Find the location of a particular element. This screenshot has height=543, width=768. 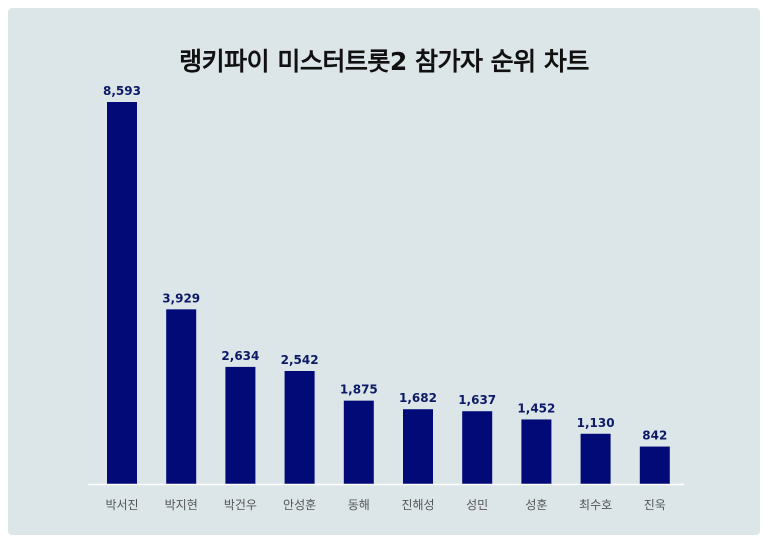

value-label-2: 2,634 is located at coordinates (240, 356).